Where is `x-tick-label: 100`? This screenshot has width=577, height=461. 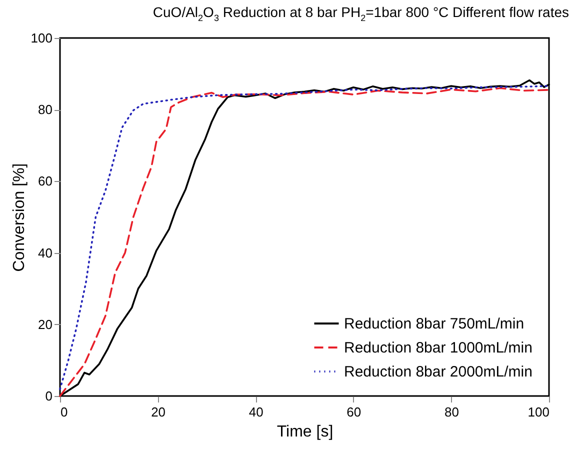 x-tick-label: 100 is located at coordinates (539, 412).